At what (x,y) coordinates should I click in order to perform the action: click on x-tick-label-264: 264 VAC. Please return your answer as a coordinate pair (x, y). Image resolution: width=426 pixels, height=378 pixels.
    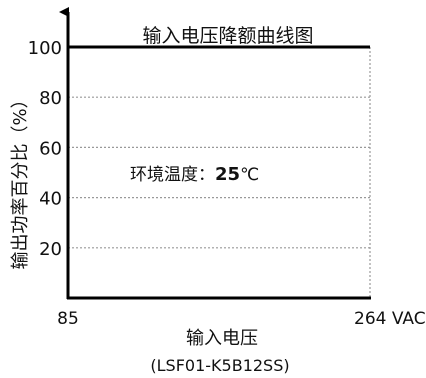
    Looking at the image, I should click on (390, 319).